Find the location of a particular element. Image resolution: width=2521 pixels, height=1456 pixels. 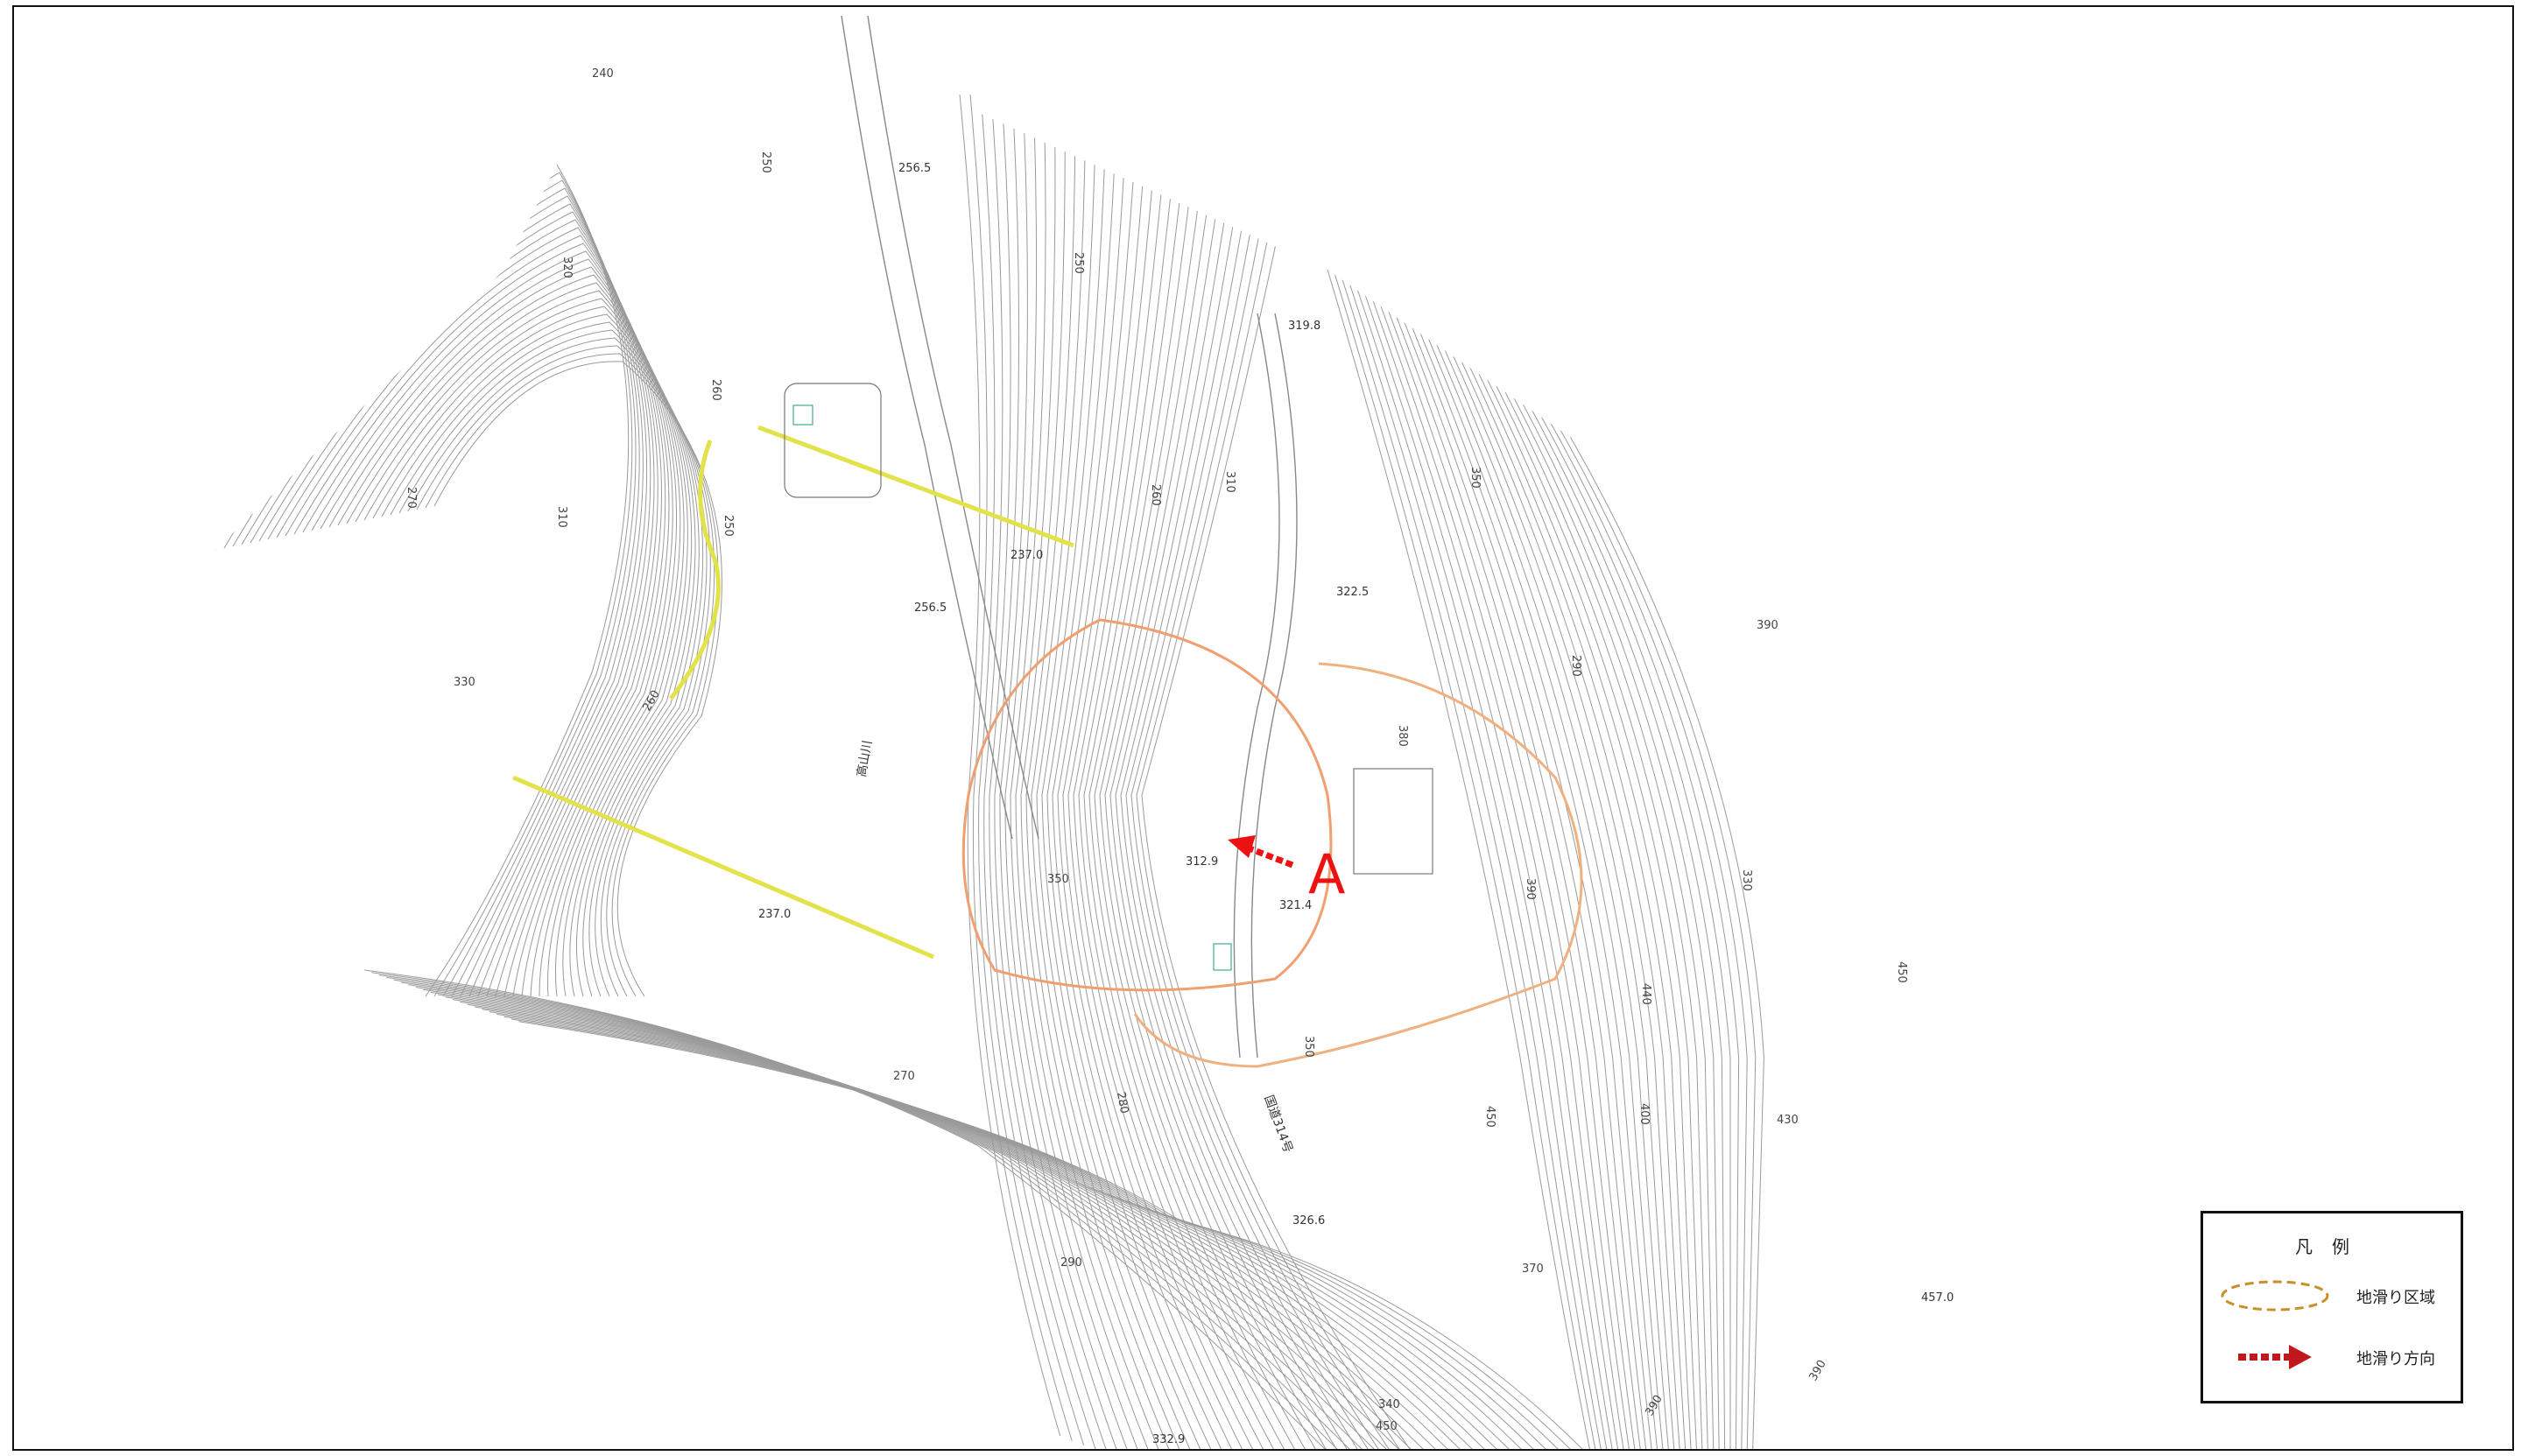

contour-label: 380 is located at coordinates (1402, 736).